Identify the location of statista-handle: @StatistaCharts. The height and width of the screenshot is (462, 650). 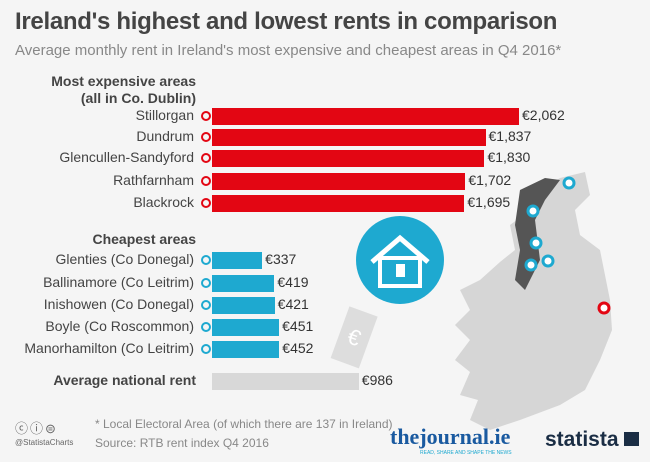
(44, 442).